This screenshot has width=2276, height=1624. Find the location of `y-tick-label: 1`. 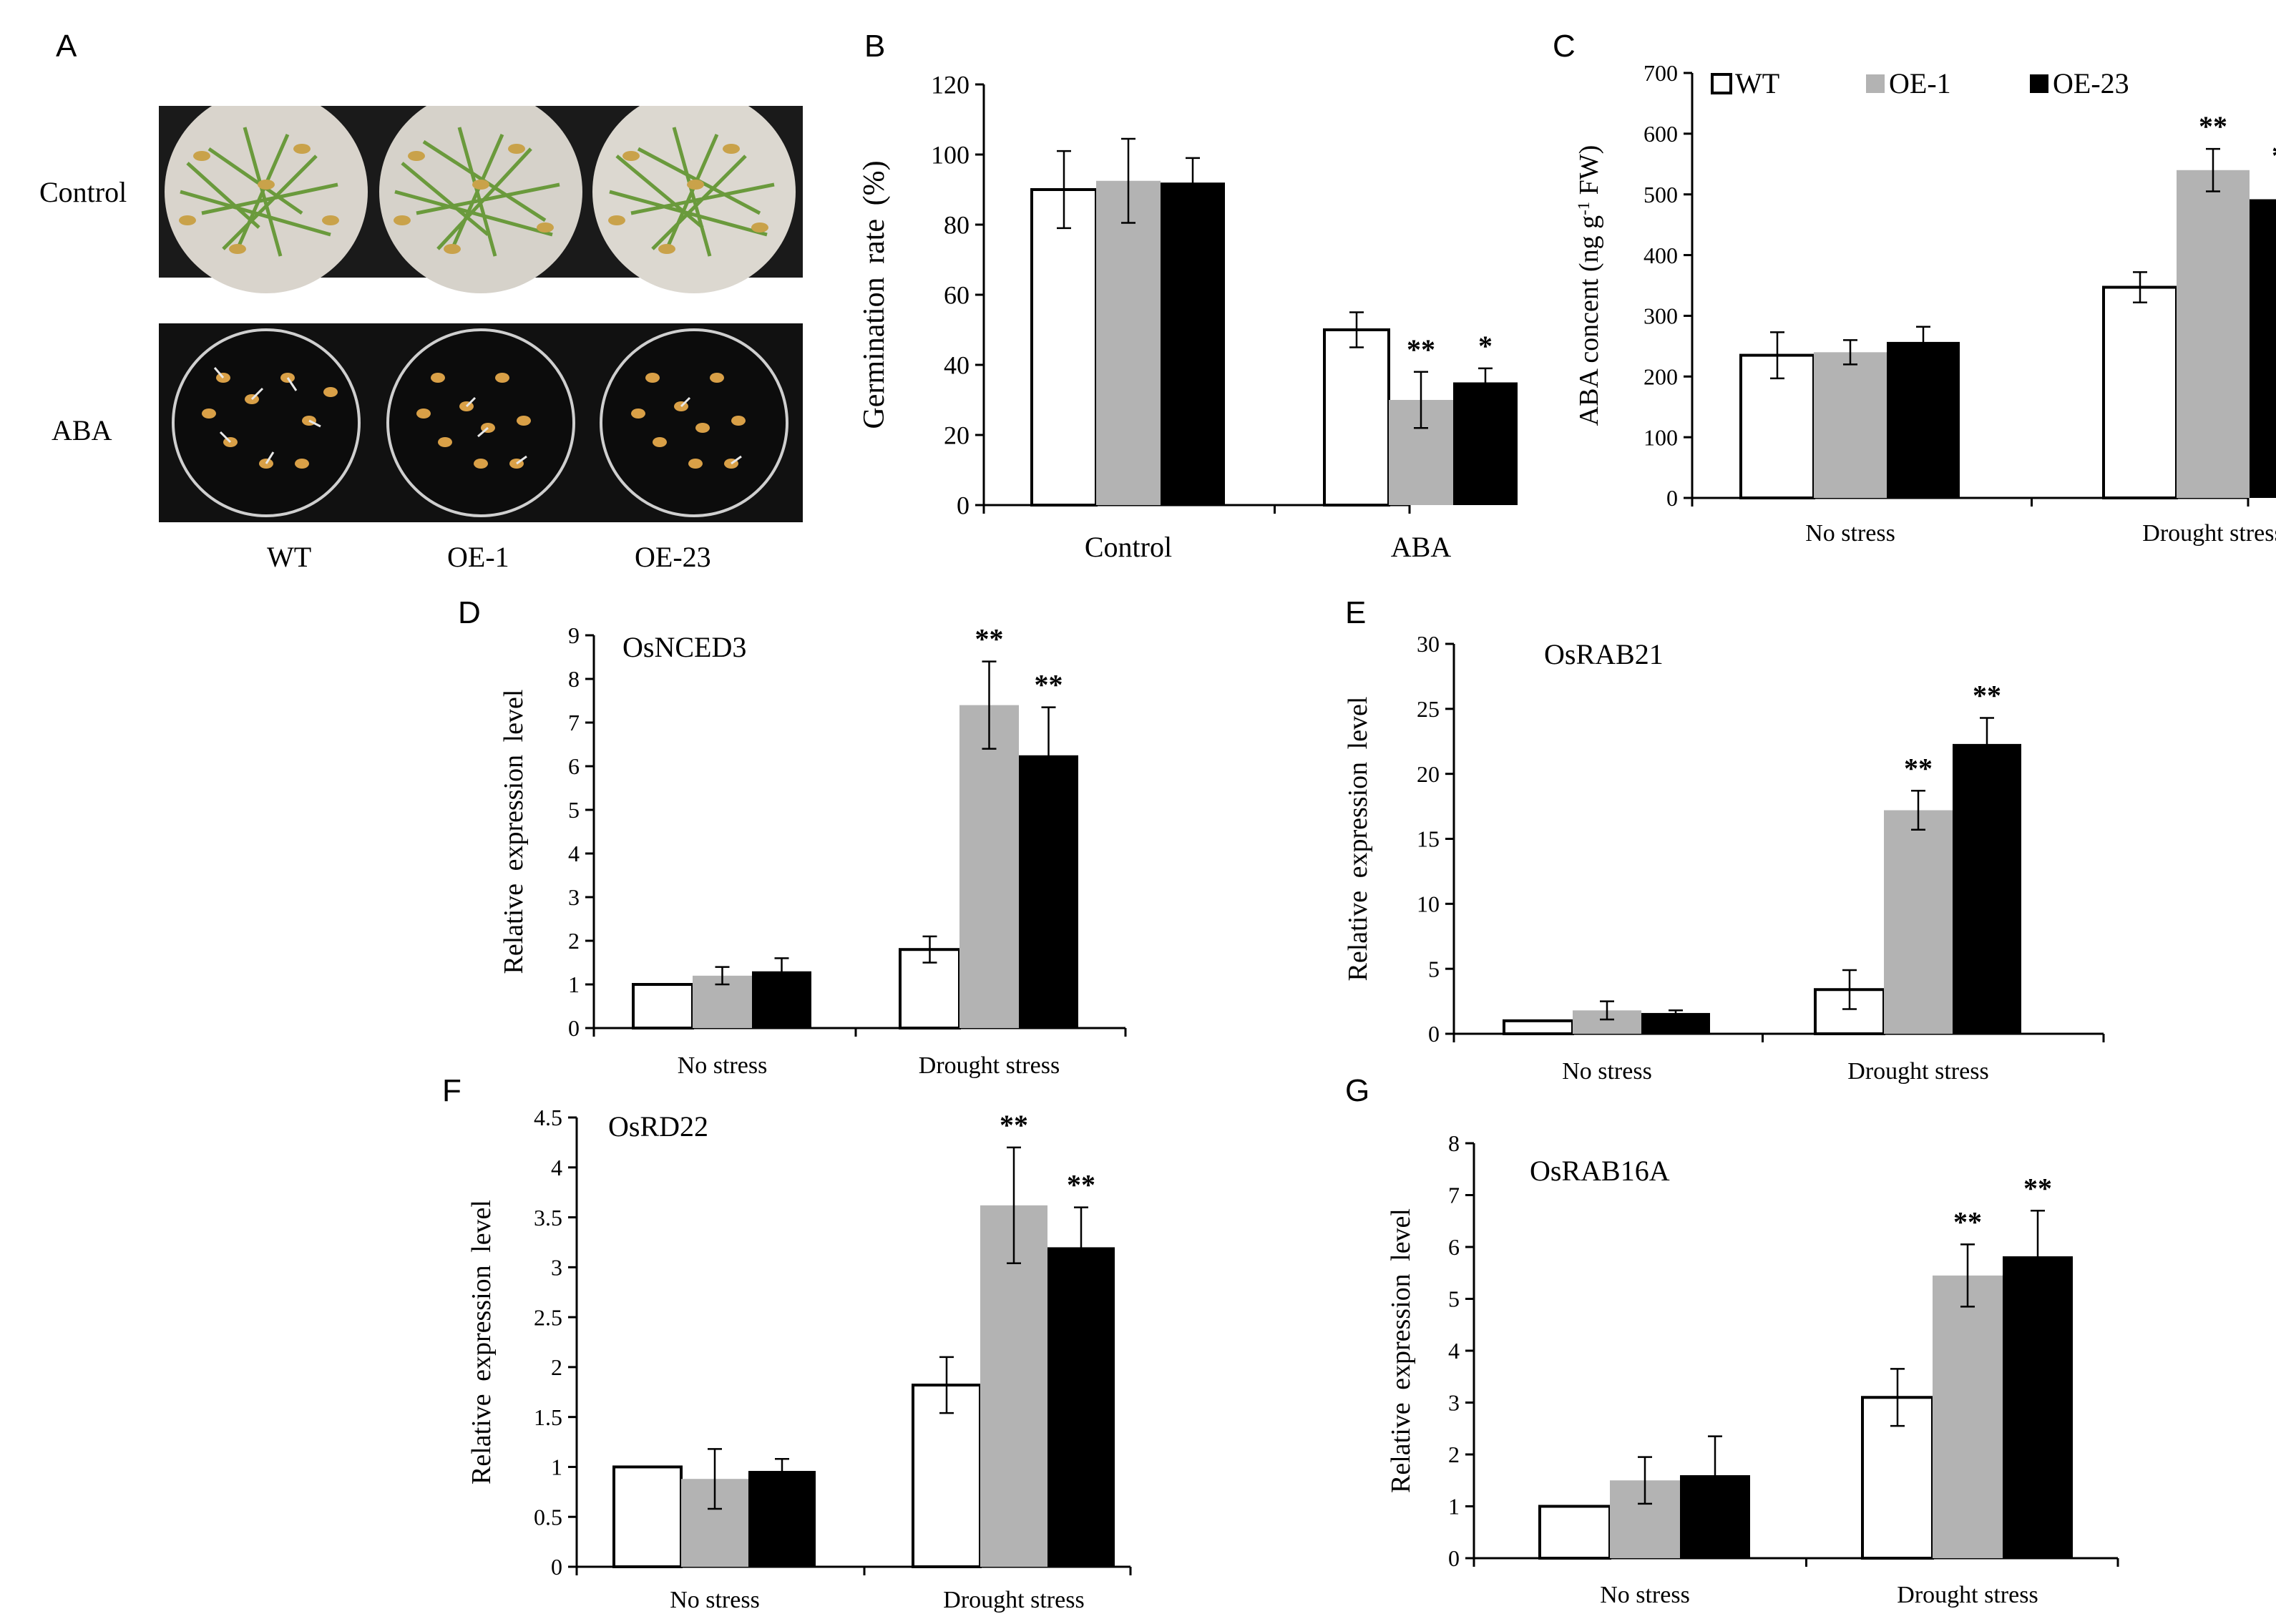

y-tick-label: 1 is located at coordinates (574, 984).